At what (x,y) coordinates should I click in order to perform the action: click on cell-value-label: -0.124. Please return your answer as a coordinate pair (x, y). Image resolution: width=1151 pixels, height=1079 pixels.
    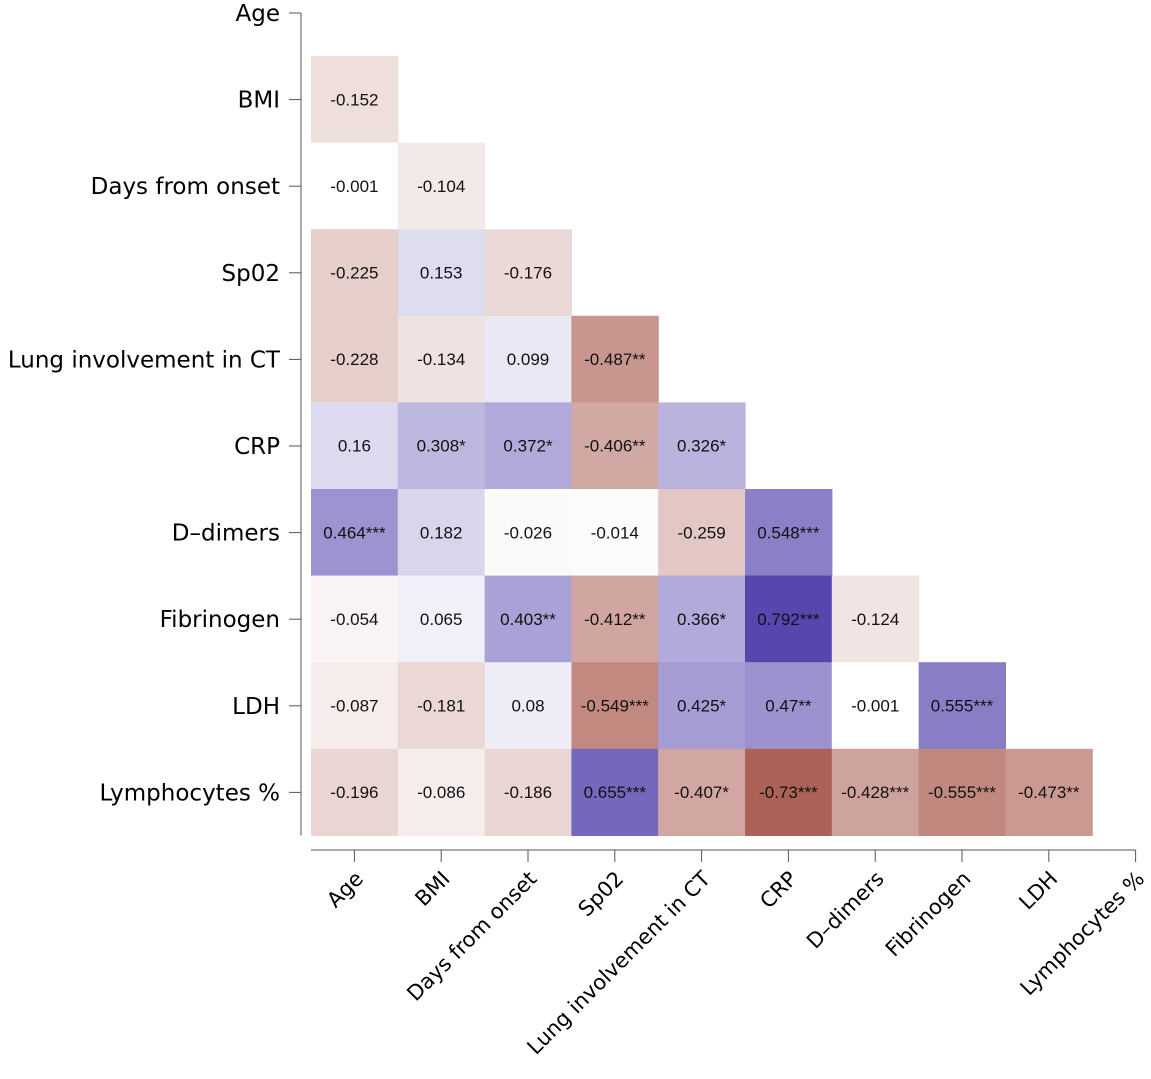
    Looking at the image, I should click on (875, 619).